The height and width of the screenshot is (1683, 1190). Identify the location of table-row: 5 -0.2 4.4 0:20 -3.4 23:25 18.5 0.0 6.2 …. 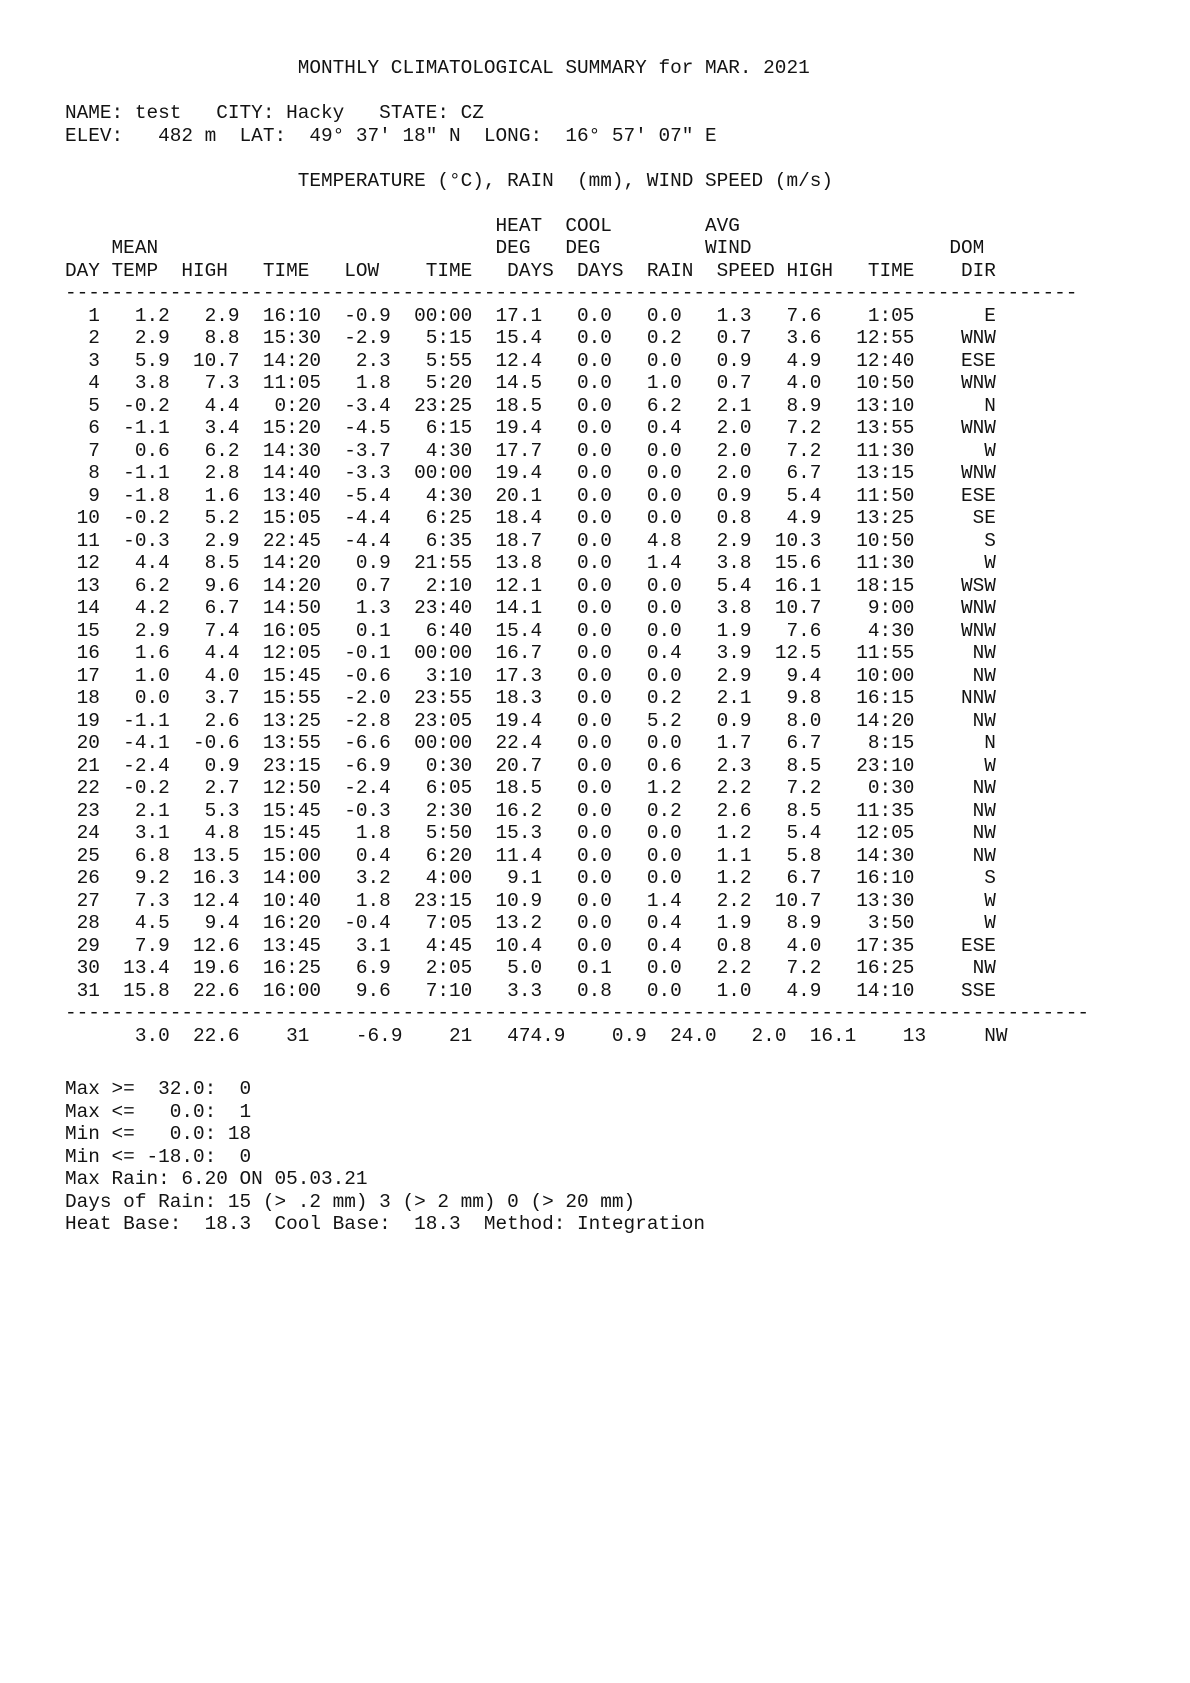
(530, 405).